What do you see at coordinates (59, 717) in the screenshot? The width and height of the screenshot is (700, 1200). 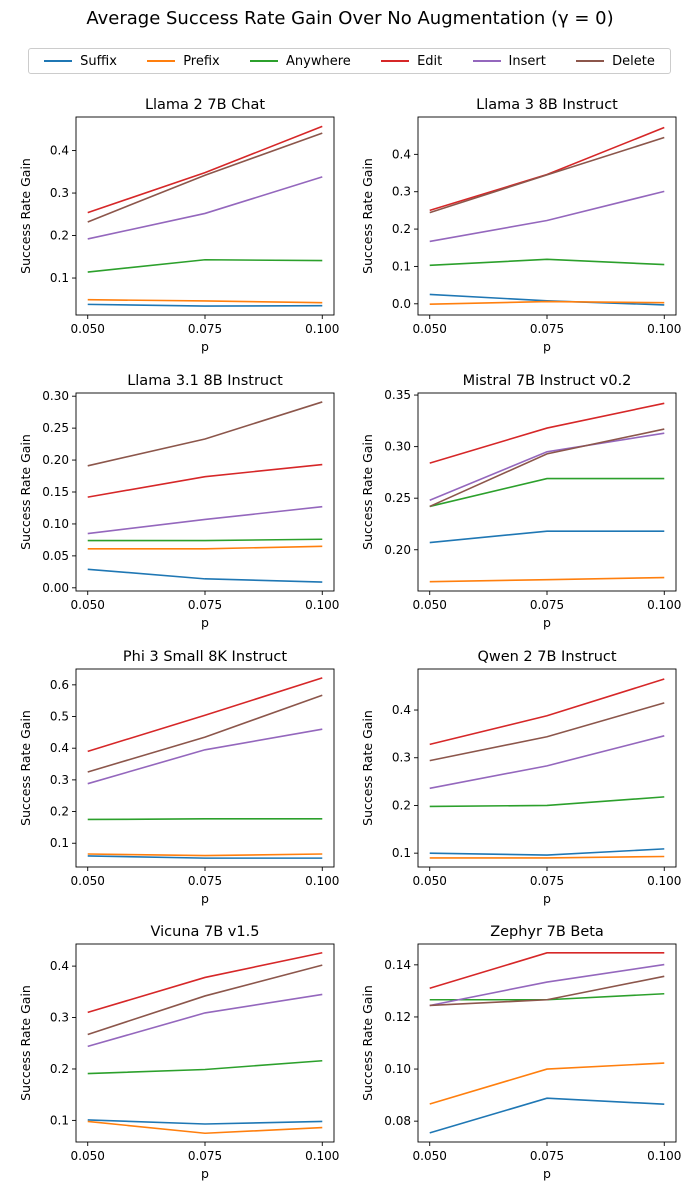 I see `y-tick-label: 0.5` at bounding box center [59, 717].